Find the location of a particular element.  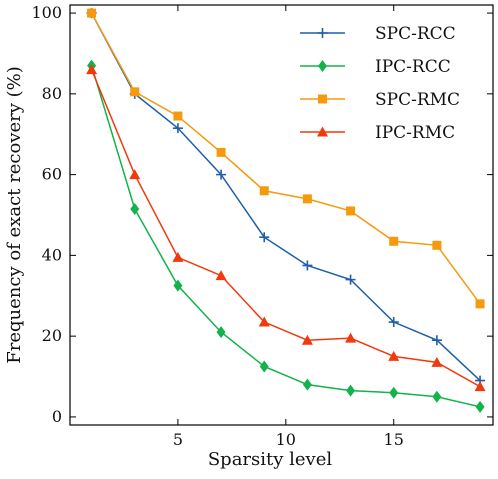

x-axis-label: Sparsity level is located at coordinates (270, 459).